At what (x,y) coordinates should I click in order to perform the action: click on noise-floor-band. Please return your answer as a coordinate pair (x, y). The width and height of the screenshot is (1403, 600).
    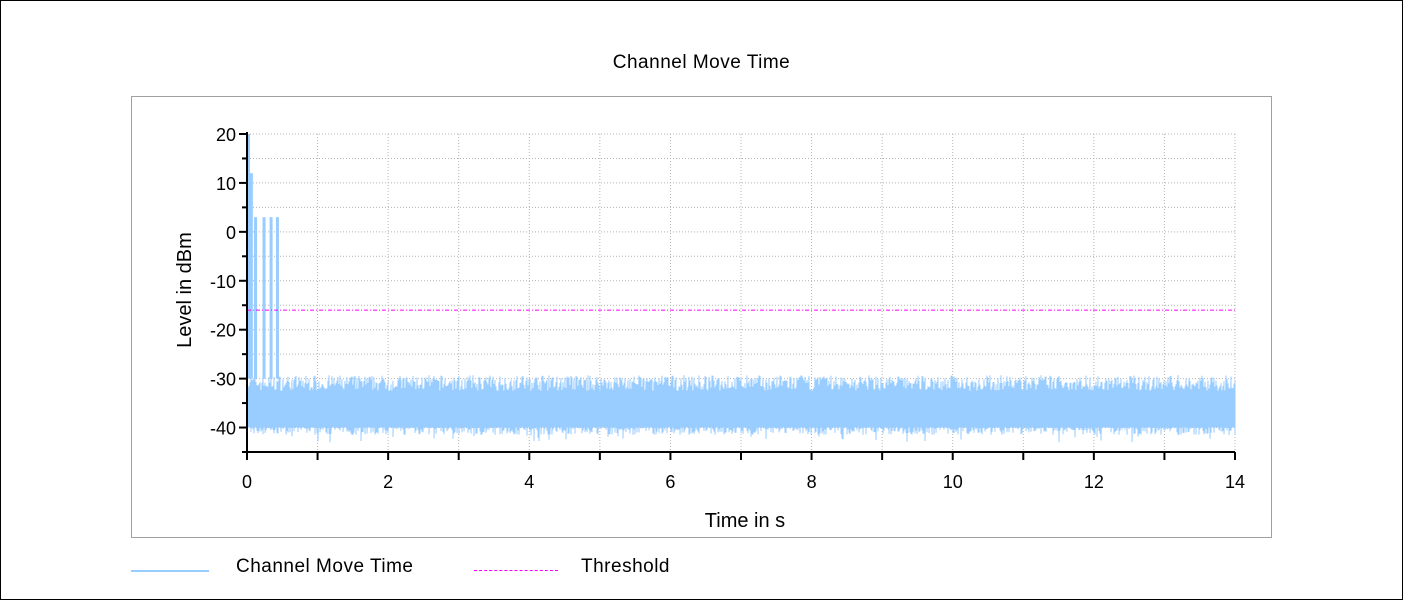
    Looking at the image, I should click on (741, 410).